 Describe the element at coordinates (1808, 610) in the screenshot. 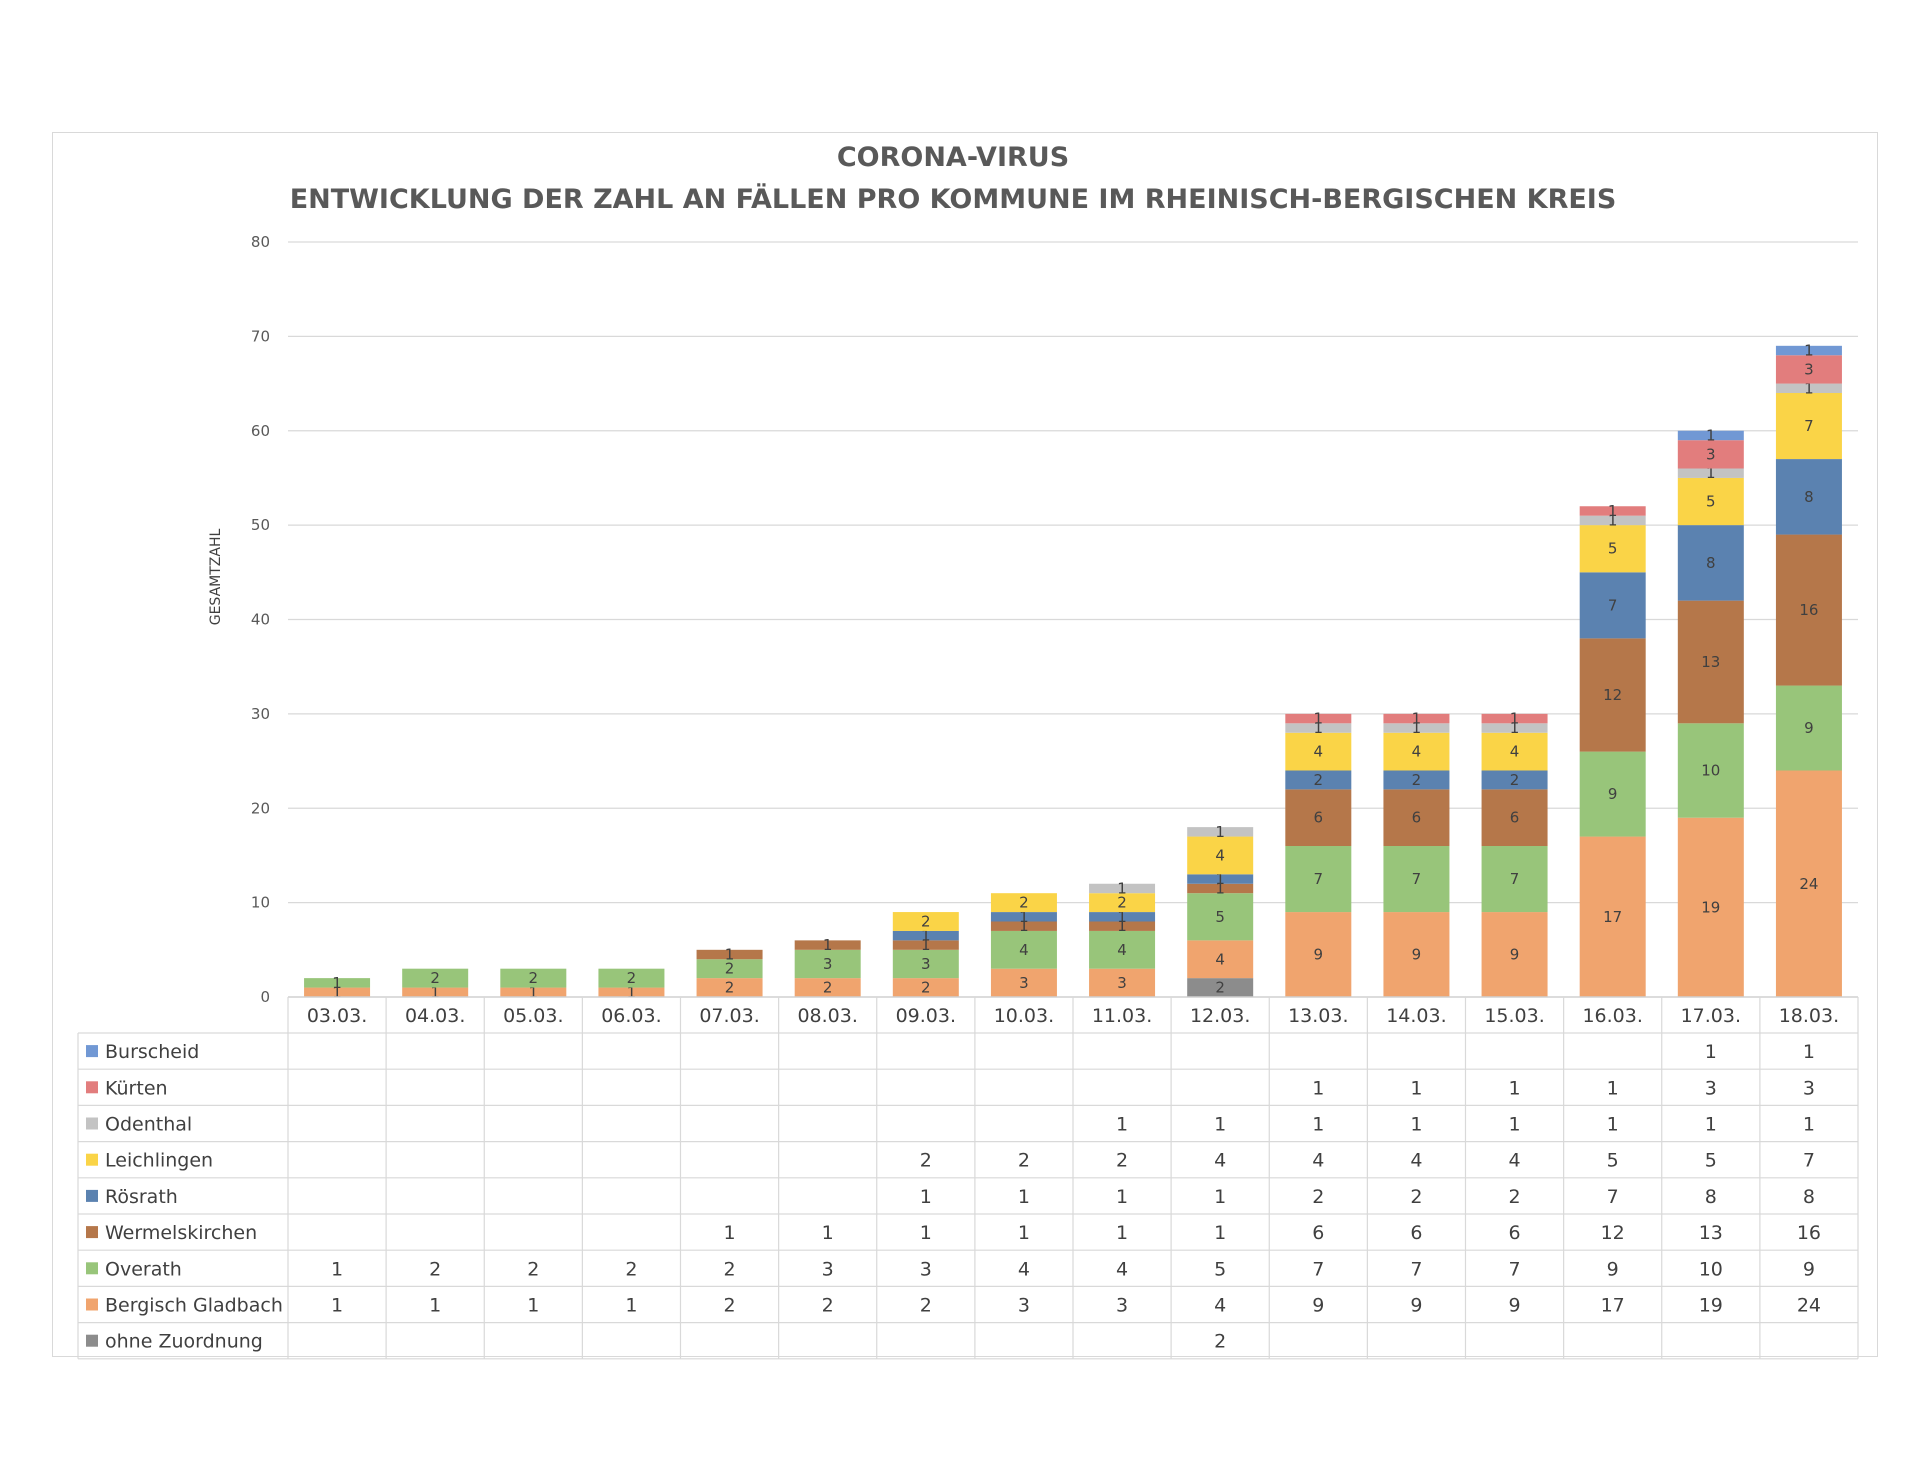

I see `data-label: 16` at that location.